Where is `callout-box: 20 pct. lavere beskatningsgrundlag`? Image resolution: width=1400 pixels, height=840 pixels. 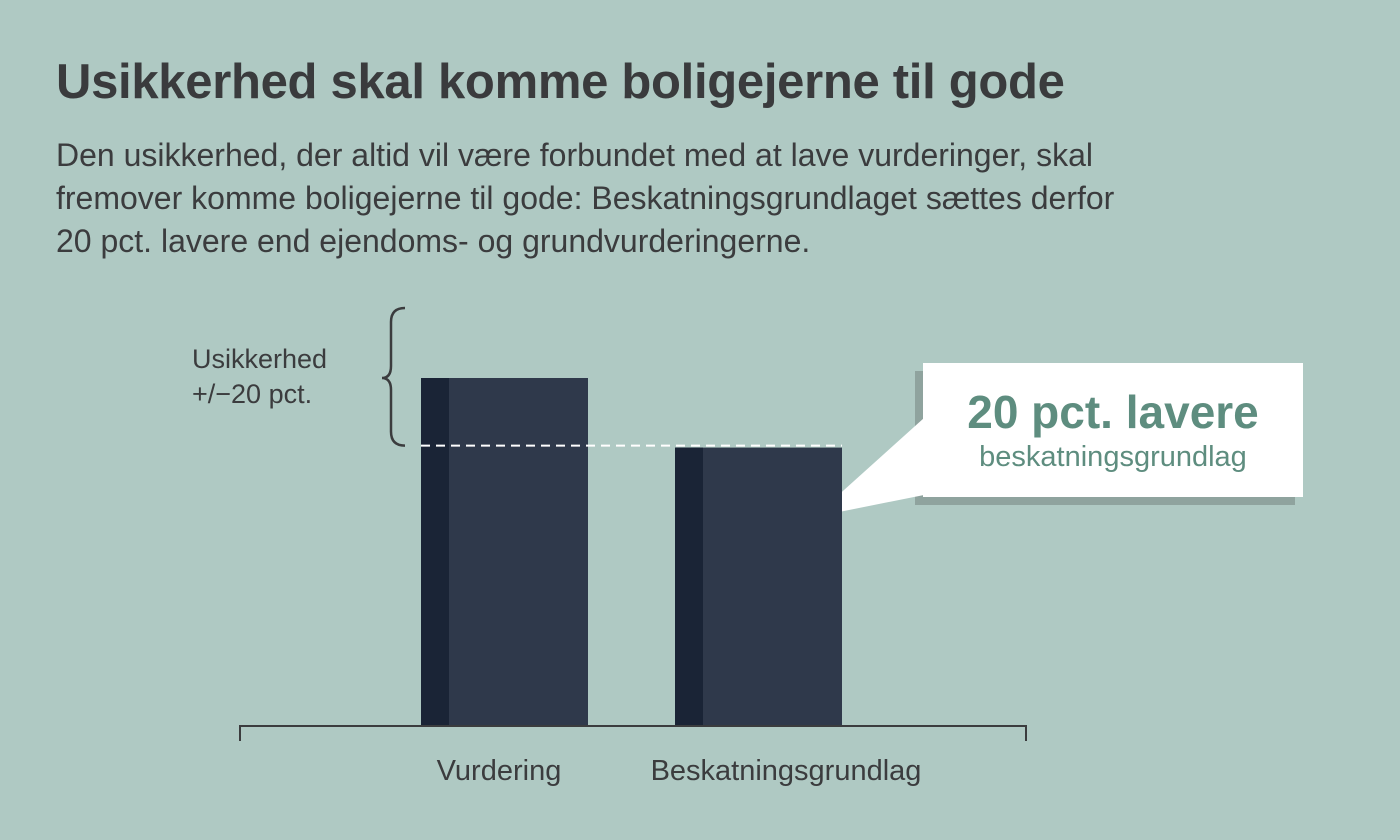 callout-box: 20 pct. lavere beskatningsgrundlag is located at coordinates (1113, 430).